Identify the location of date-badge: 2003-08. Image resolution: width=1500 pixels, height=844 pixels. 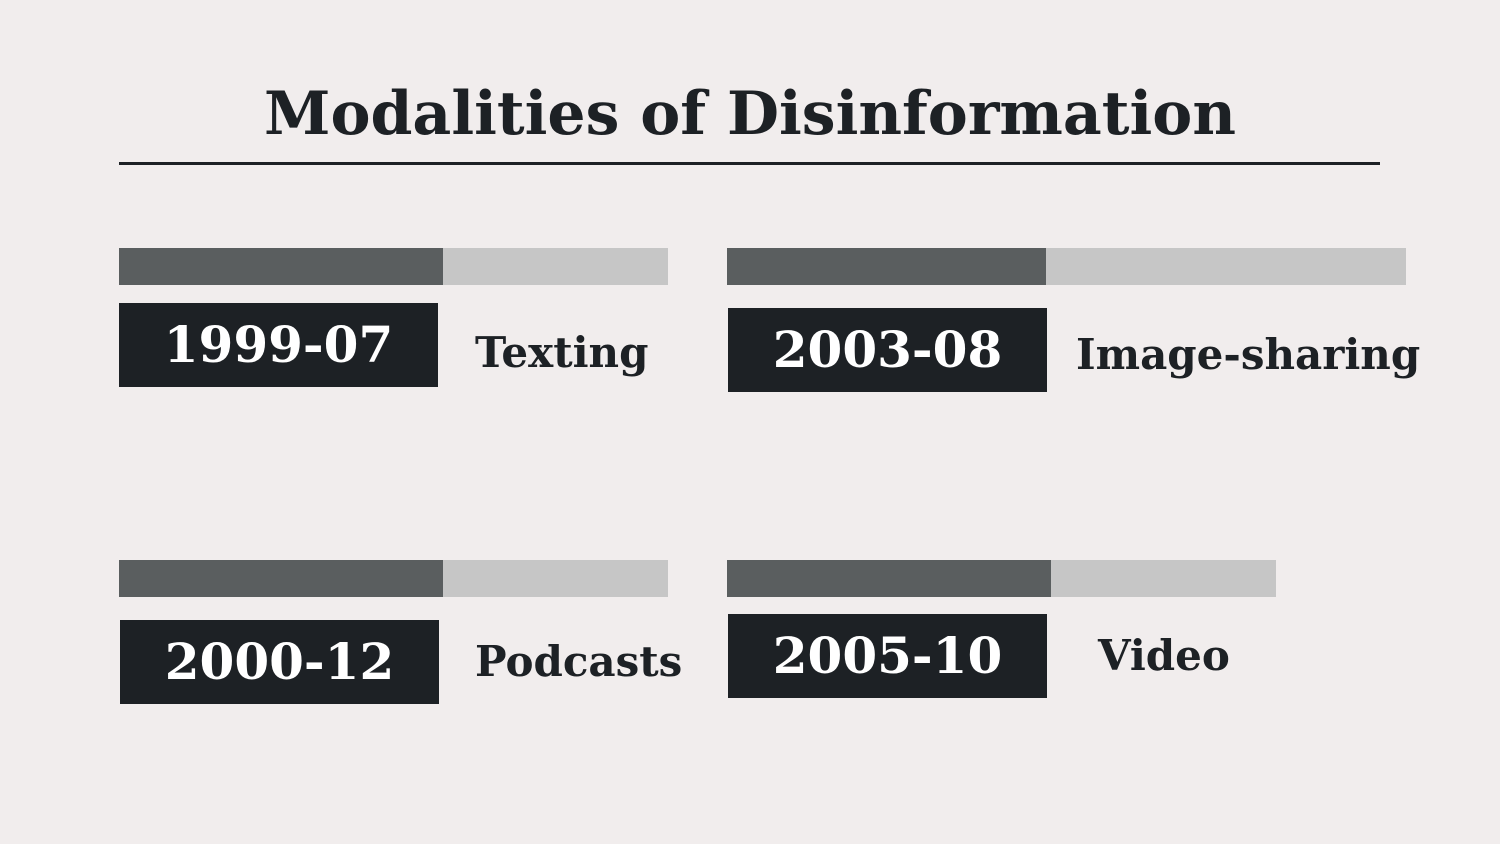
(887, 350).